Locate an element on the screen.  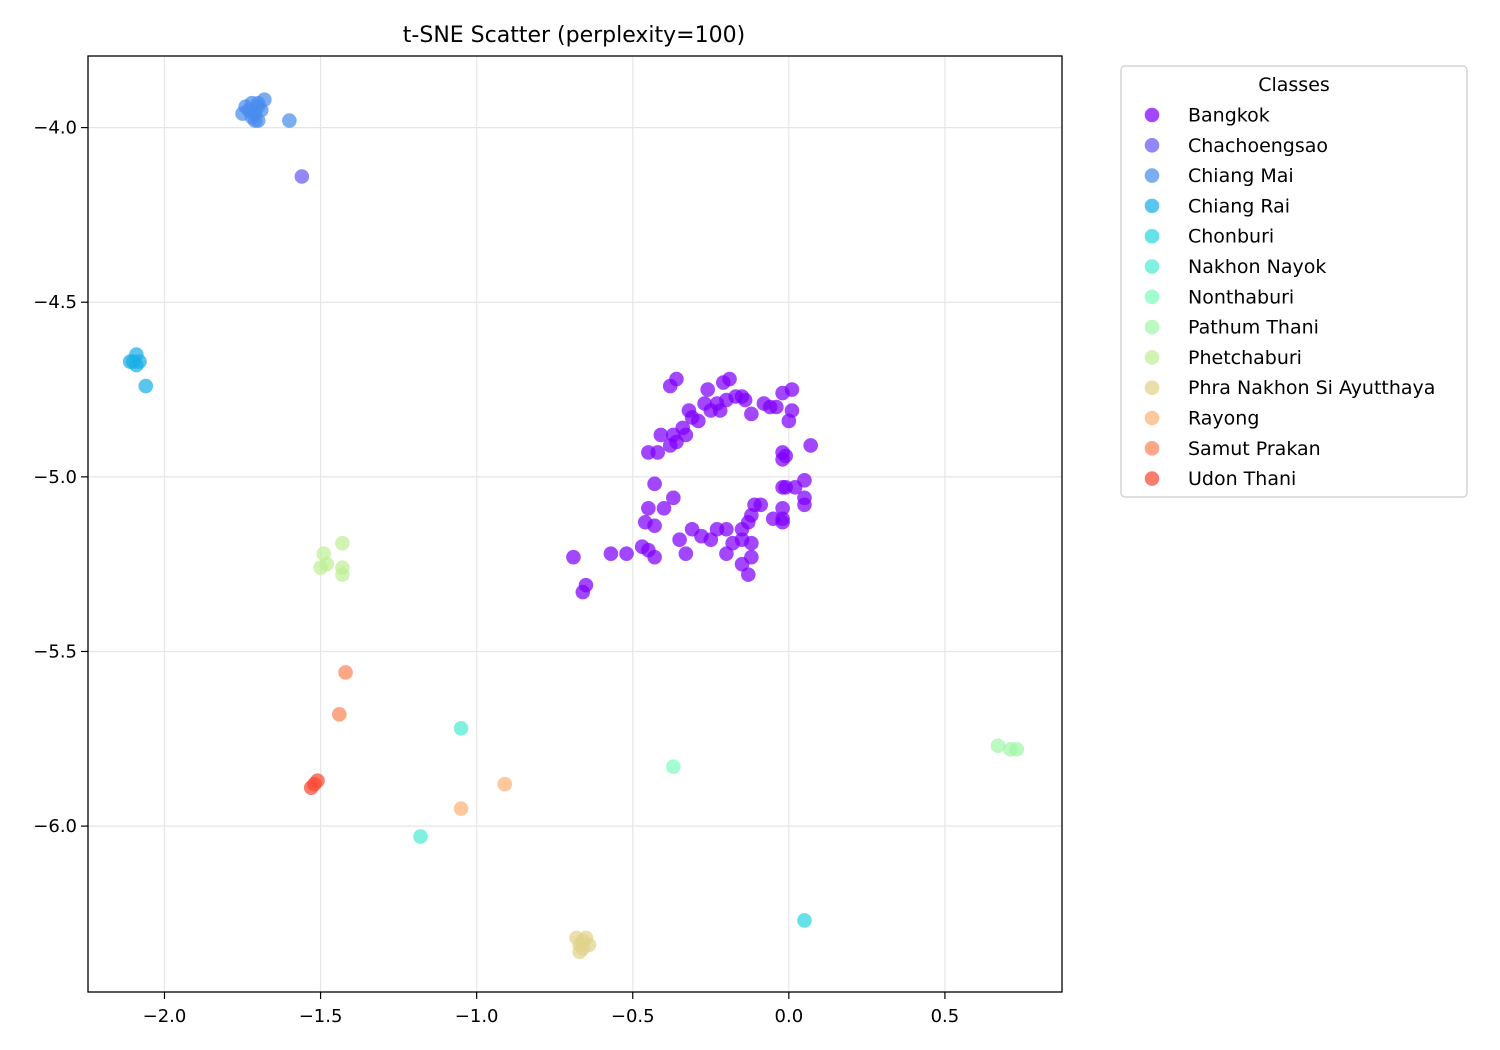
y-tick-label: −4.5 is located at coordinates (55, 302).